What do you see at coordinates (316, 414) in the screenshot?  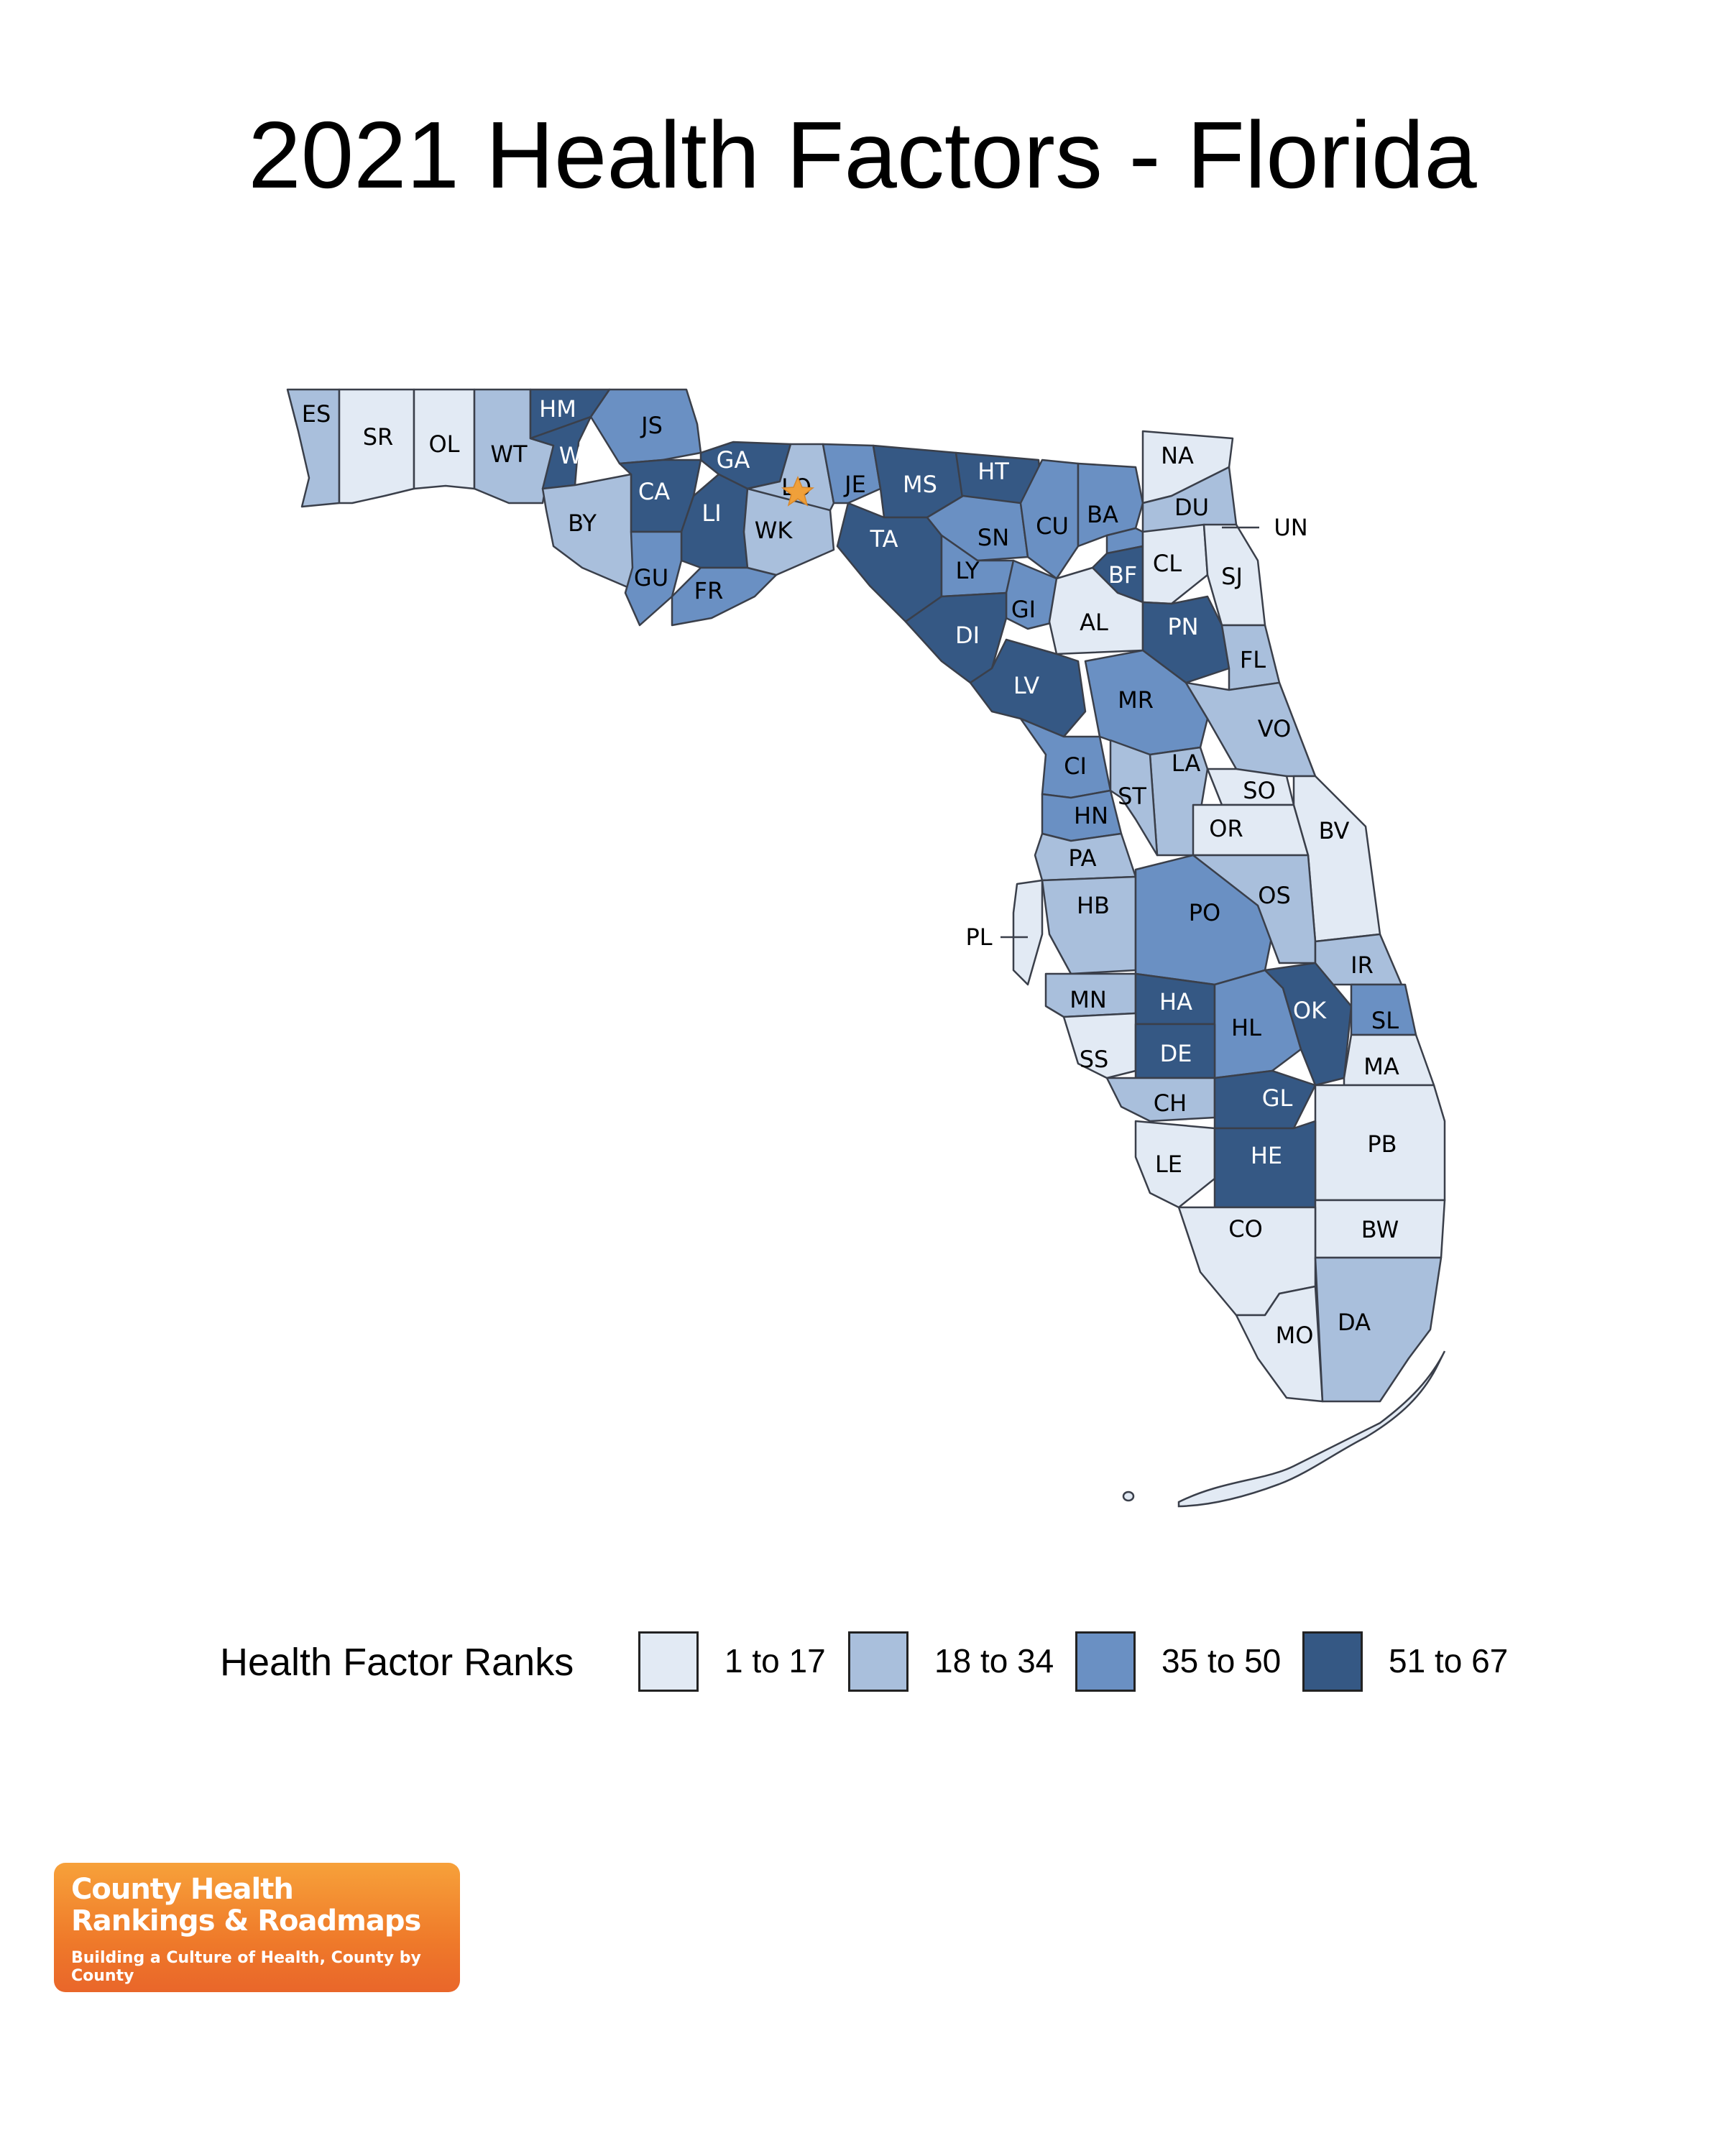 I see `county-label-es: ES` at bounding box center [316, 414].